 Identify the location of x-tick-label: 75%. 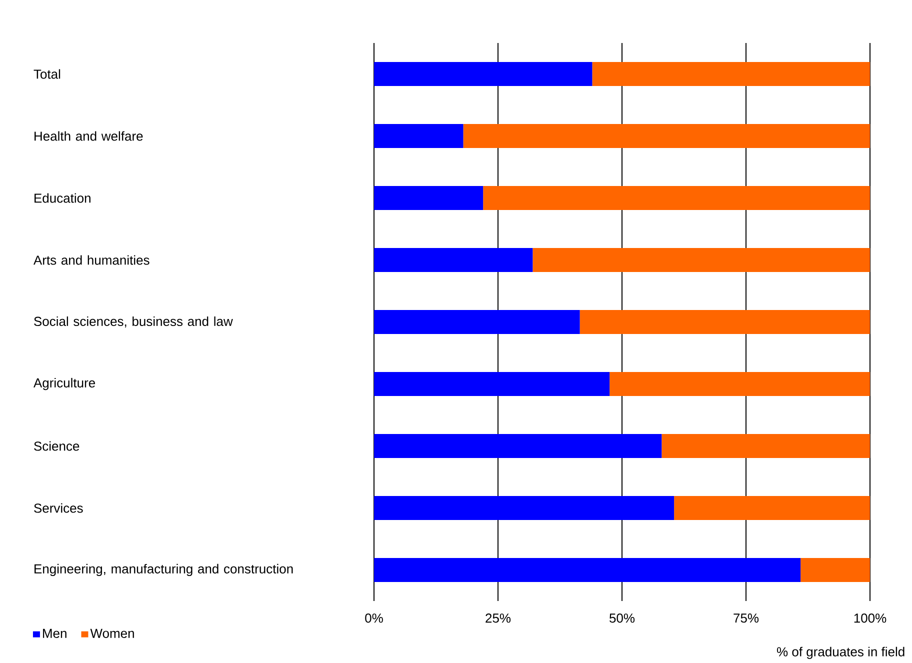
(746, 618).